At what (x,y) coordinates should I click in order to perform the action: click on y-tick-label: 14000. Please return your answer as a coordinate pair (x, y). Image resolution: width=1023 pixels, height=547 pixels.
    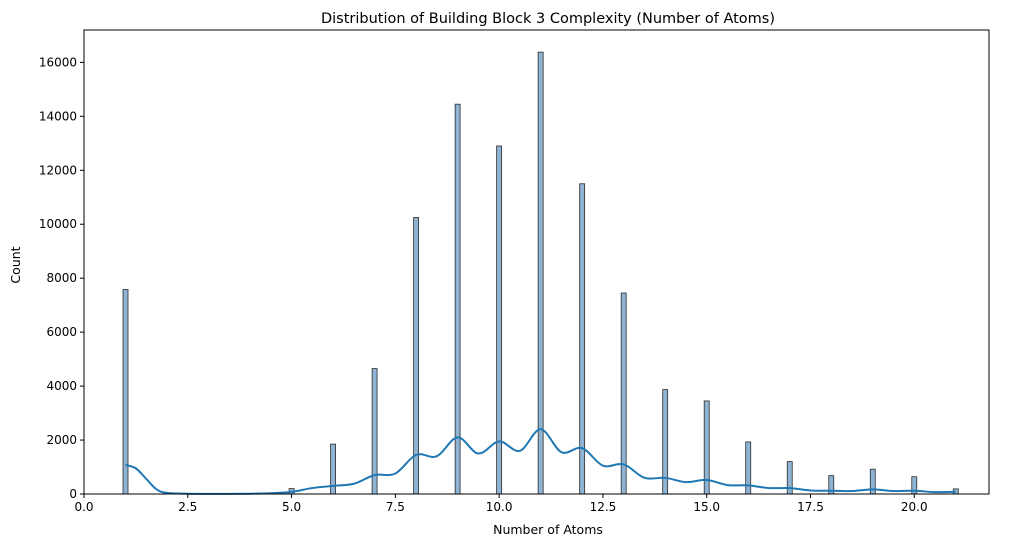
    Looking at the image, I should click on (58, 116).